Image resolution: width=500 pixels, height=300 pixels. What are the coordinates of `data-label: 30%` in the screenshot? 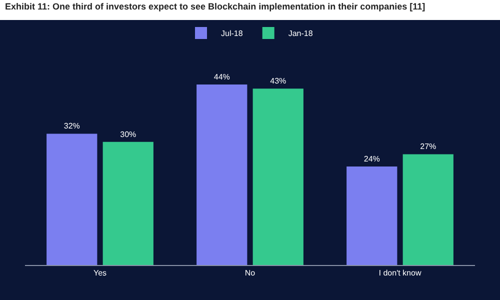 It's located at (128, 134).